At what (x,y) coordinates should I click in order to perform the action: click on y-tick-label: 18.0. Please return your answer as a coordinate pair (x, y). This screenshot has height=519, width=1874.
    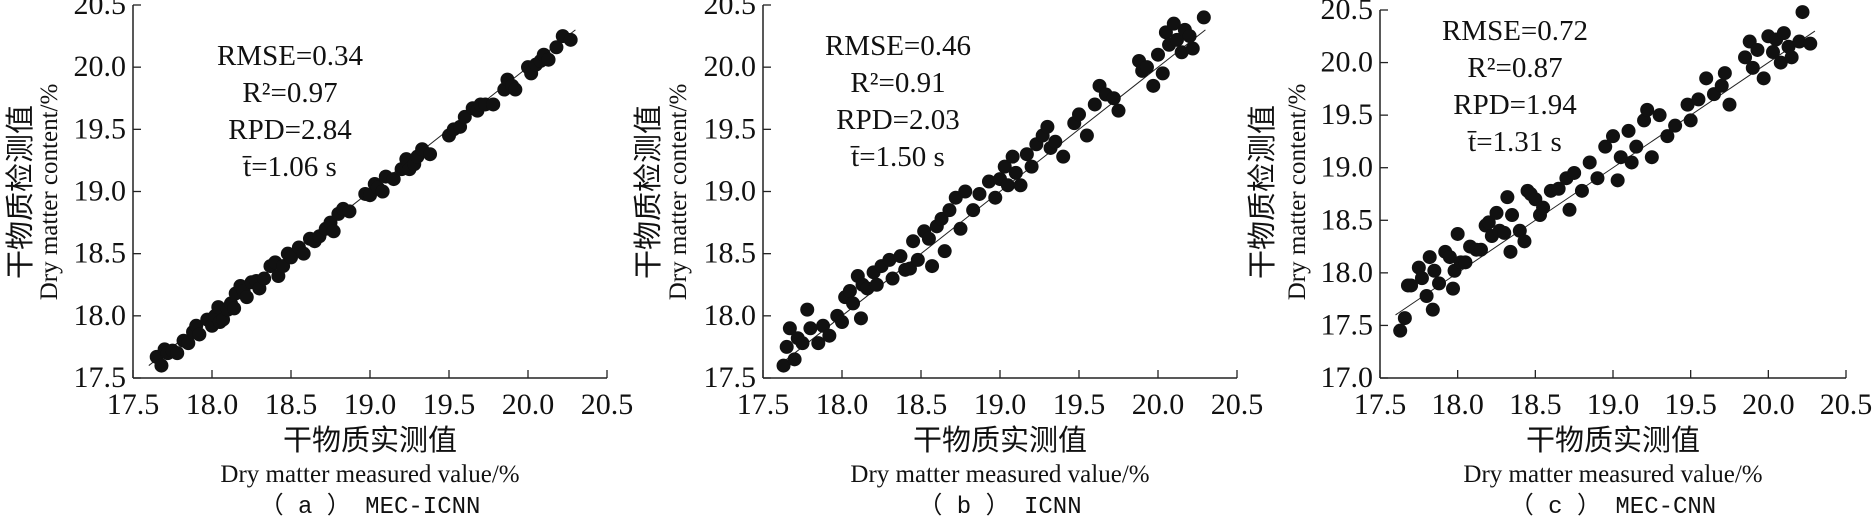
    Looking at the image, I should click on (730, 315).